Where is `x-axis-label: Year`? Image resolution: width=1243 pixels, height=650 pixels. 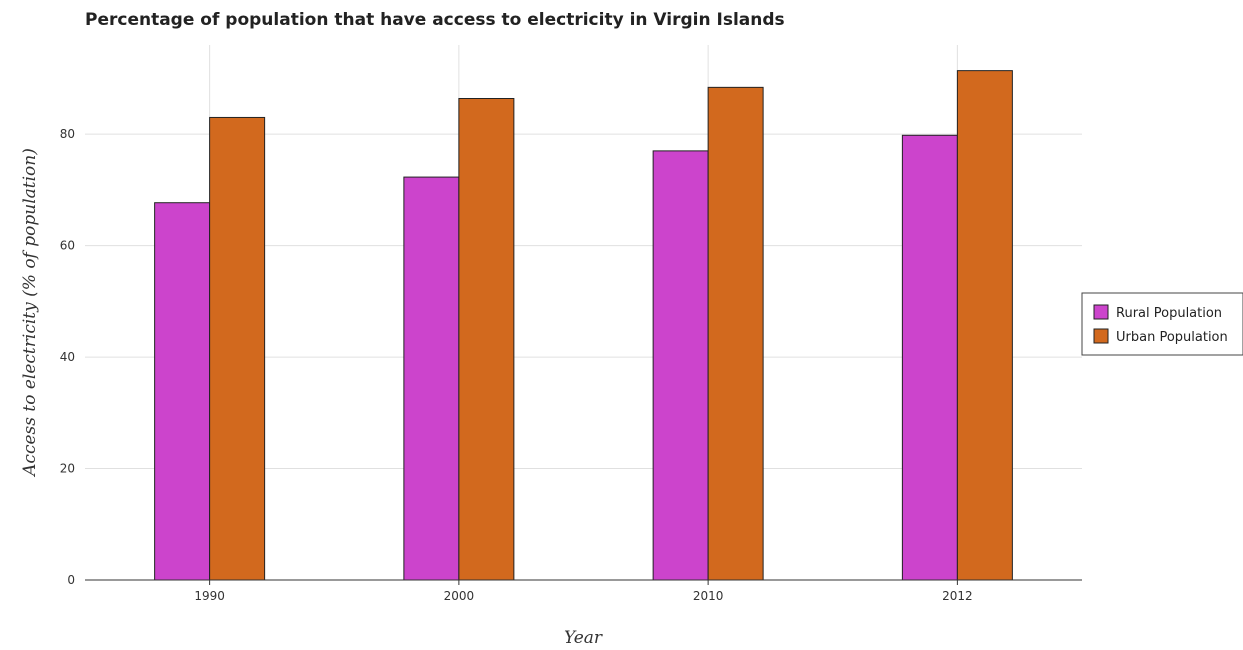
x-axis-label: Year is located at coordinates (583, 638).